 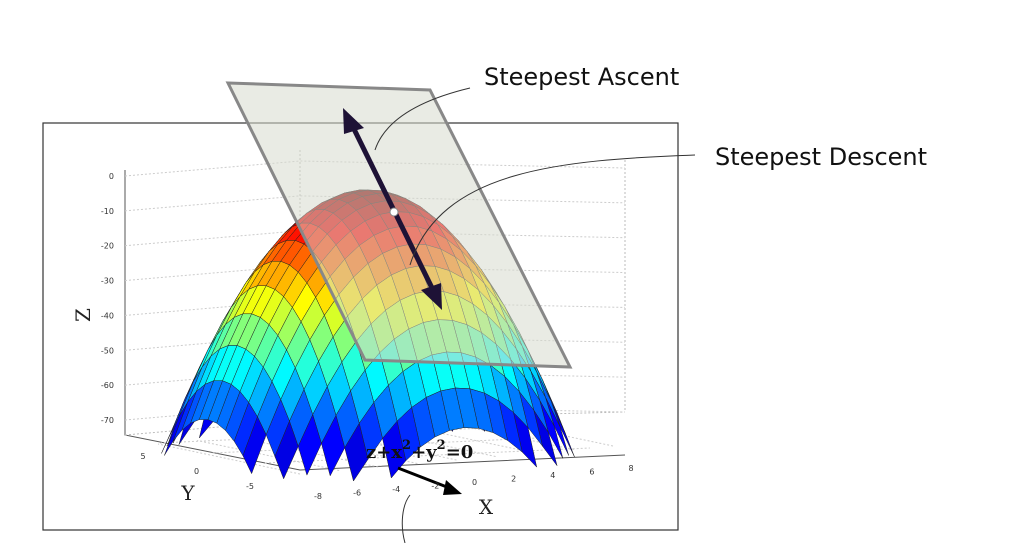 What do you see at coordinates (107, 211) in the screenshot?
I see `z-tick-label: -10` at bounding box center [107, 211].